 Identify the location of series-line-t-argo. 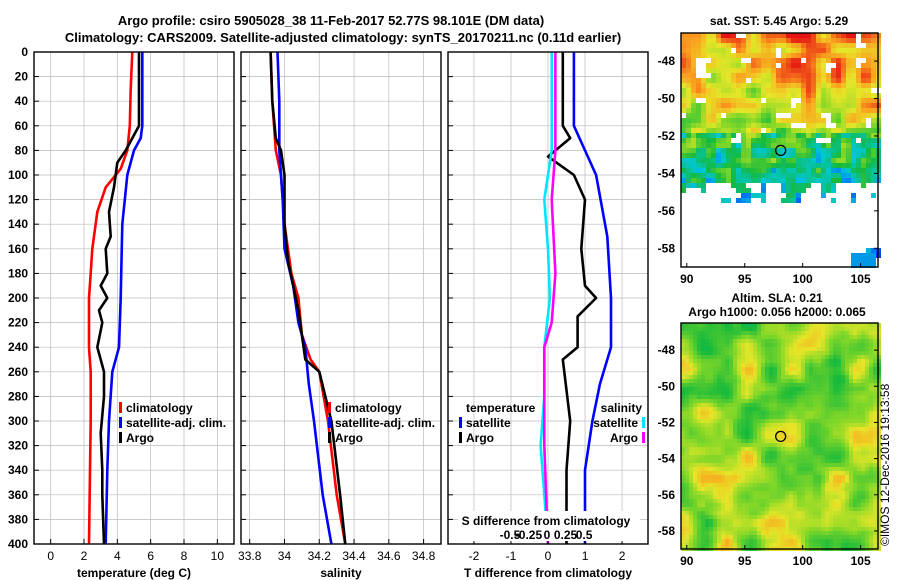
(572, 298).